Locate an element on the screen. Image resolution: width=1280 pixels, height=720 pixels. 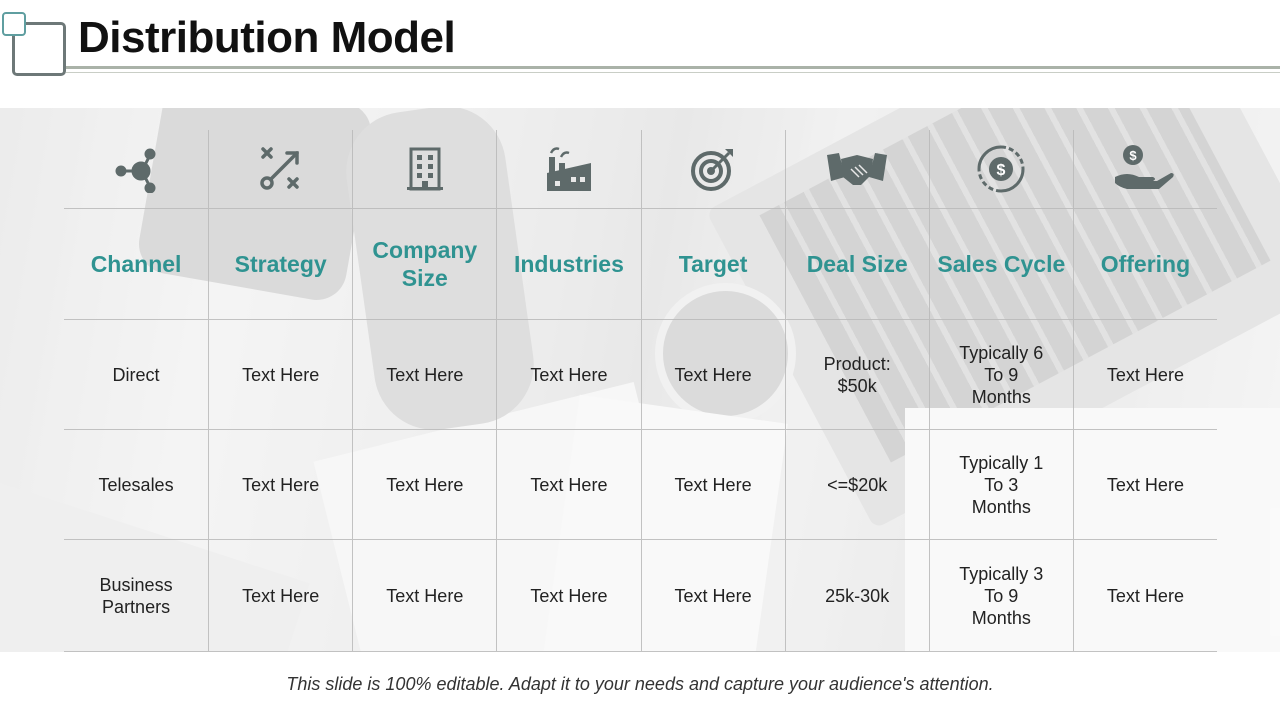
factory-icon is located at coordinates (568, 169).